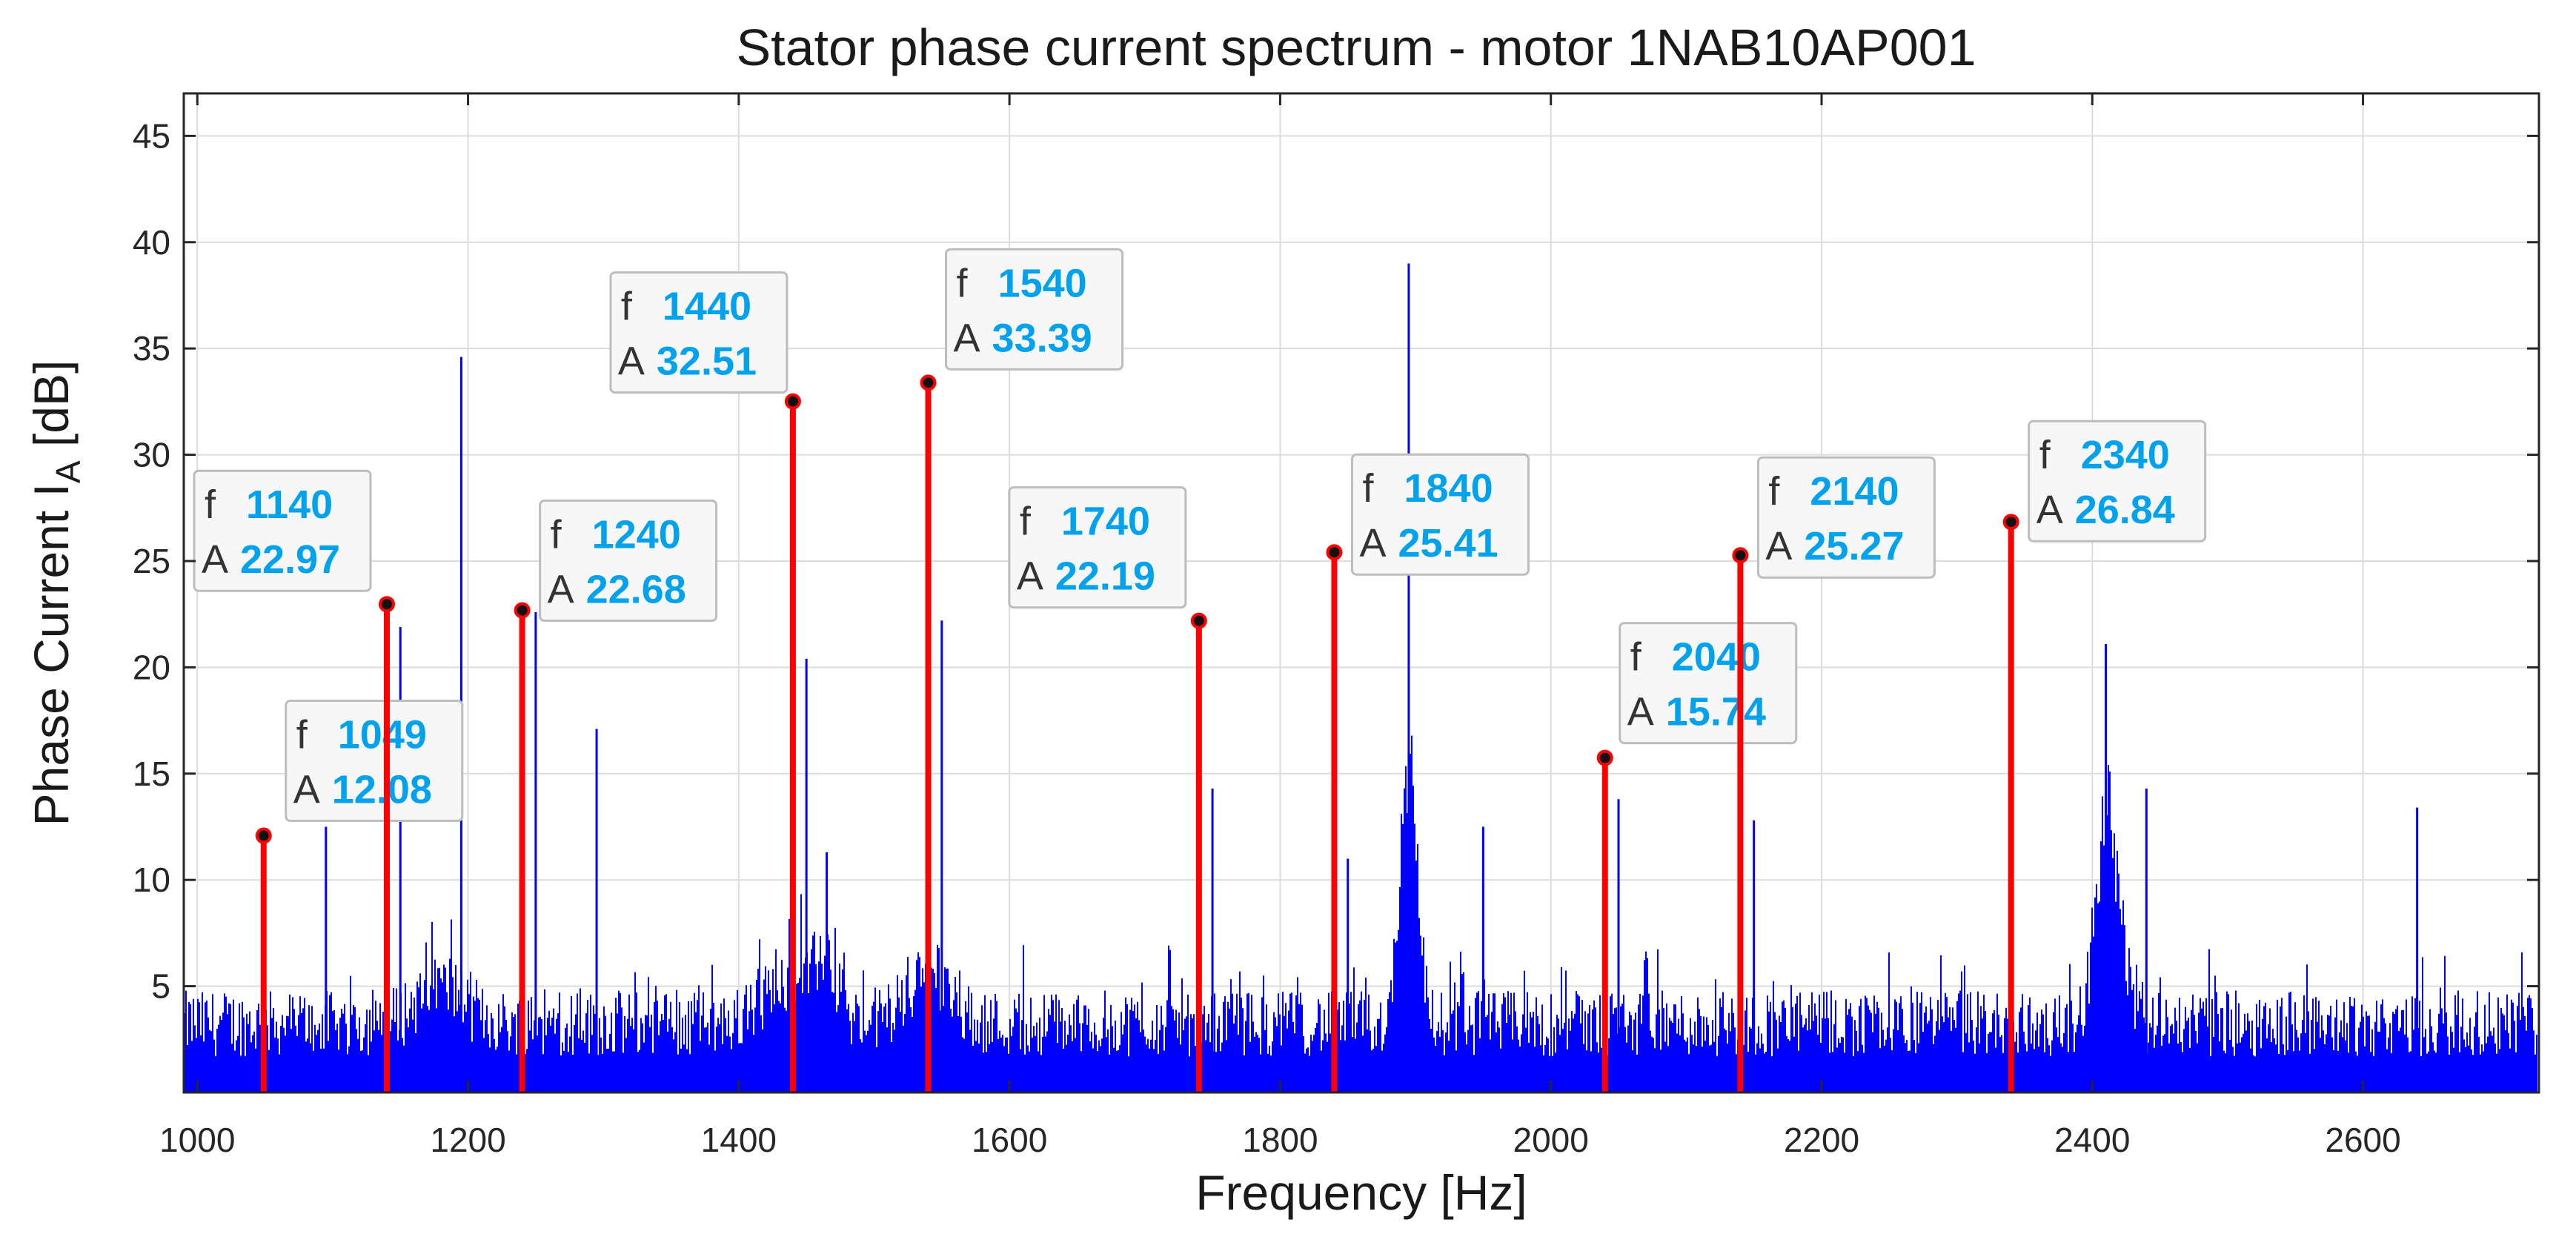  What do you see at coordinates (151, 135) in the screenshot?
I see `y-tick-label: 45` at bounding box center [151, 135].